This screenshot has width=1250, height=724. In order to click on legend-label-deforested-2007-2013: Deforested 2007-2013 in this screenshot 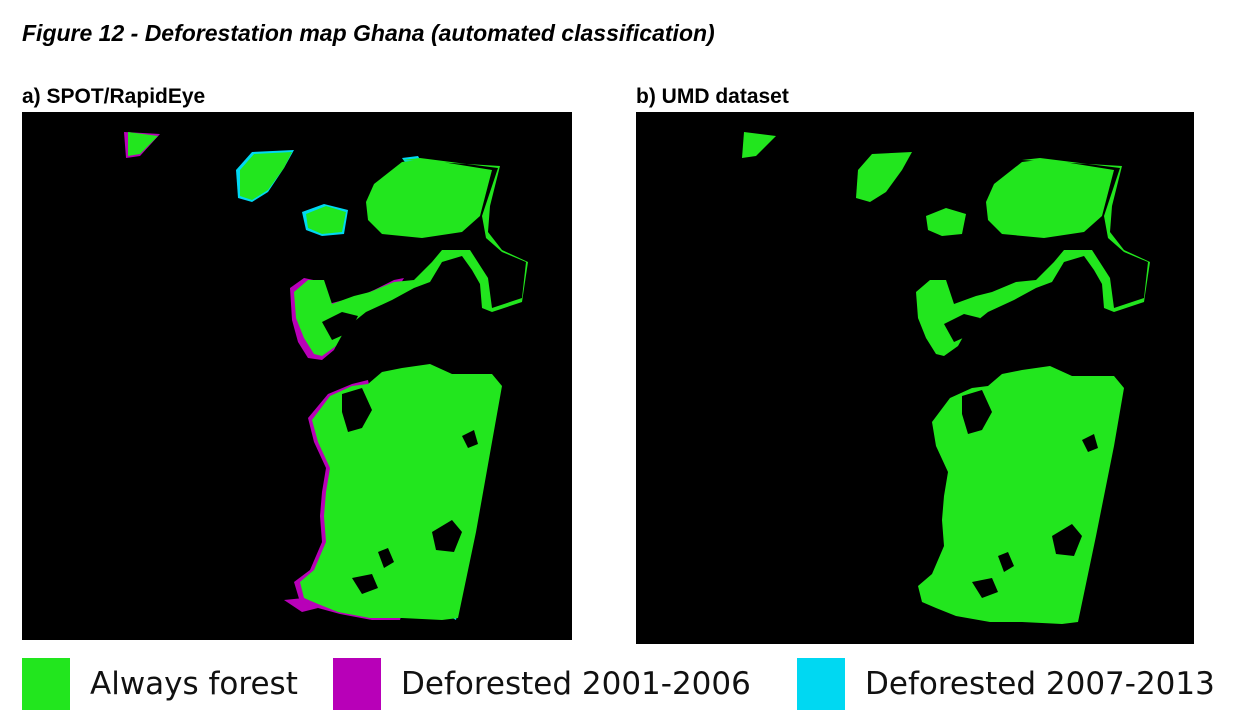, I will do `click(1040, 684)`.